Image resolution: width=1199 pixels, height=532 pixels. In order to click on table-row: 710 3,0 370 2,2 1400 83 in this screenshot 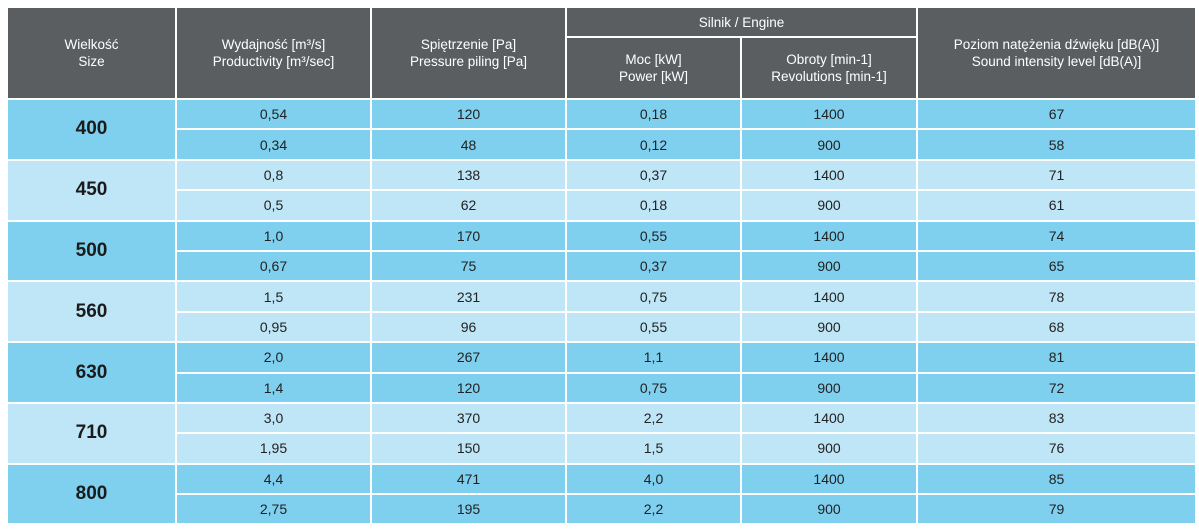, I will do `click(601, 433)`.